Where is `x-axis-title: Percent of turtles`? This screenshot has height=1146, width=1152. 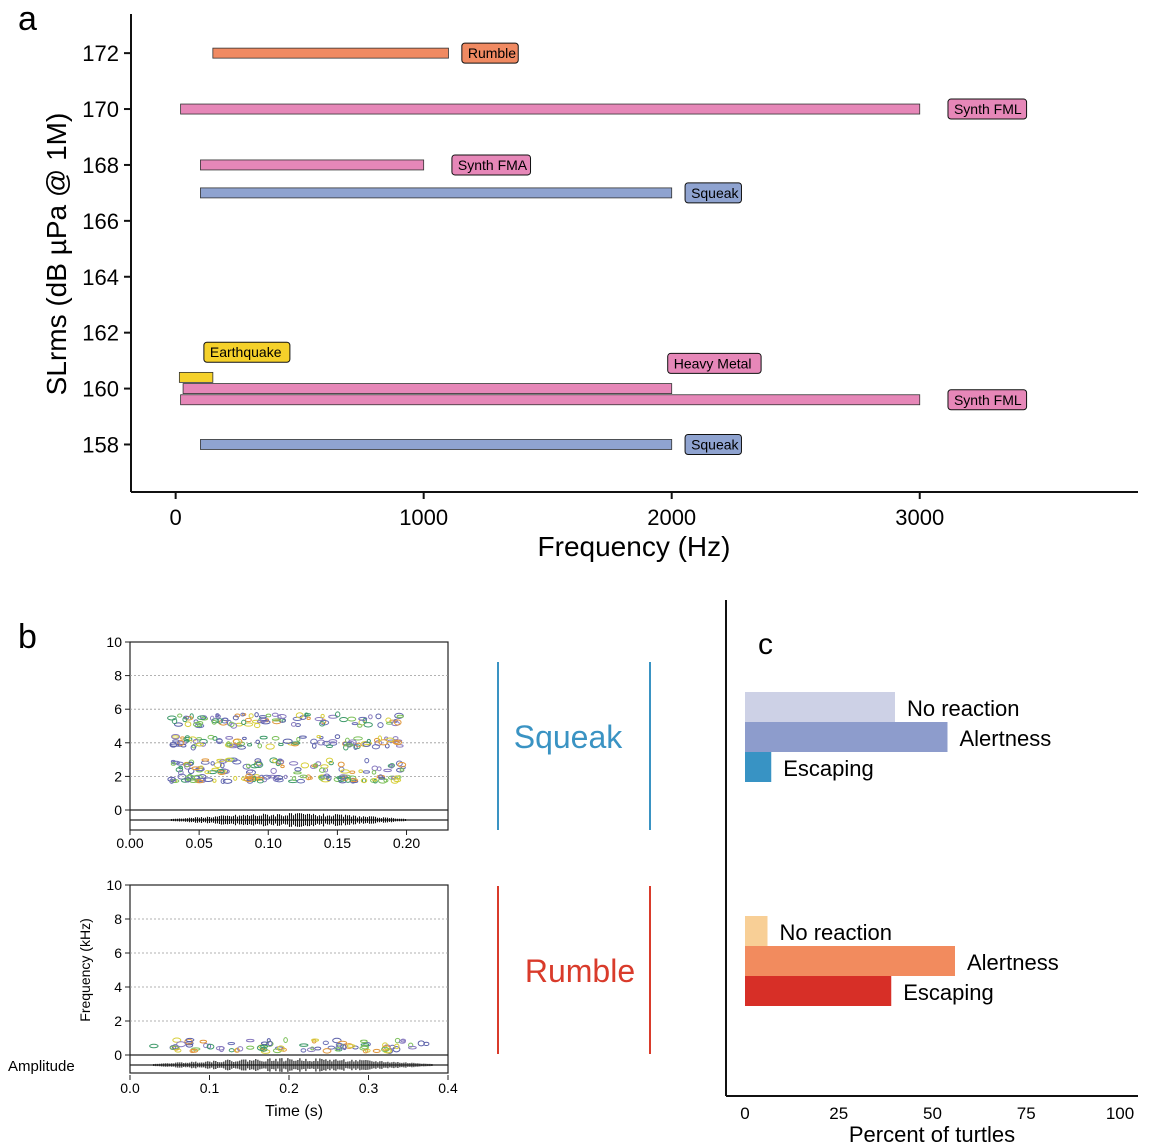 x-axis-title: Percent of turtles is located at coordinates (932, 1134).